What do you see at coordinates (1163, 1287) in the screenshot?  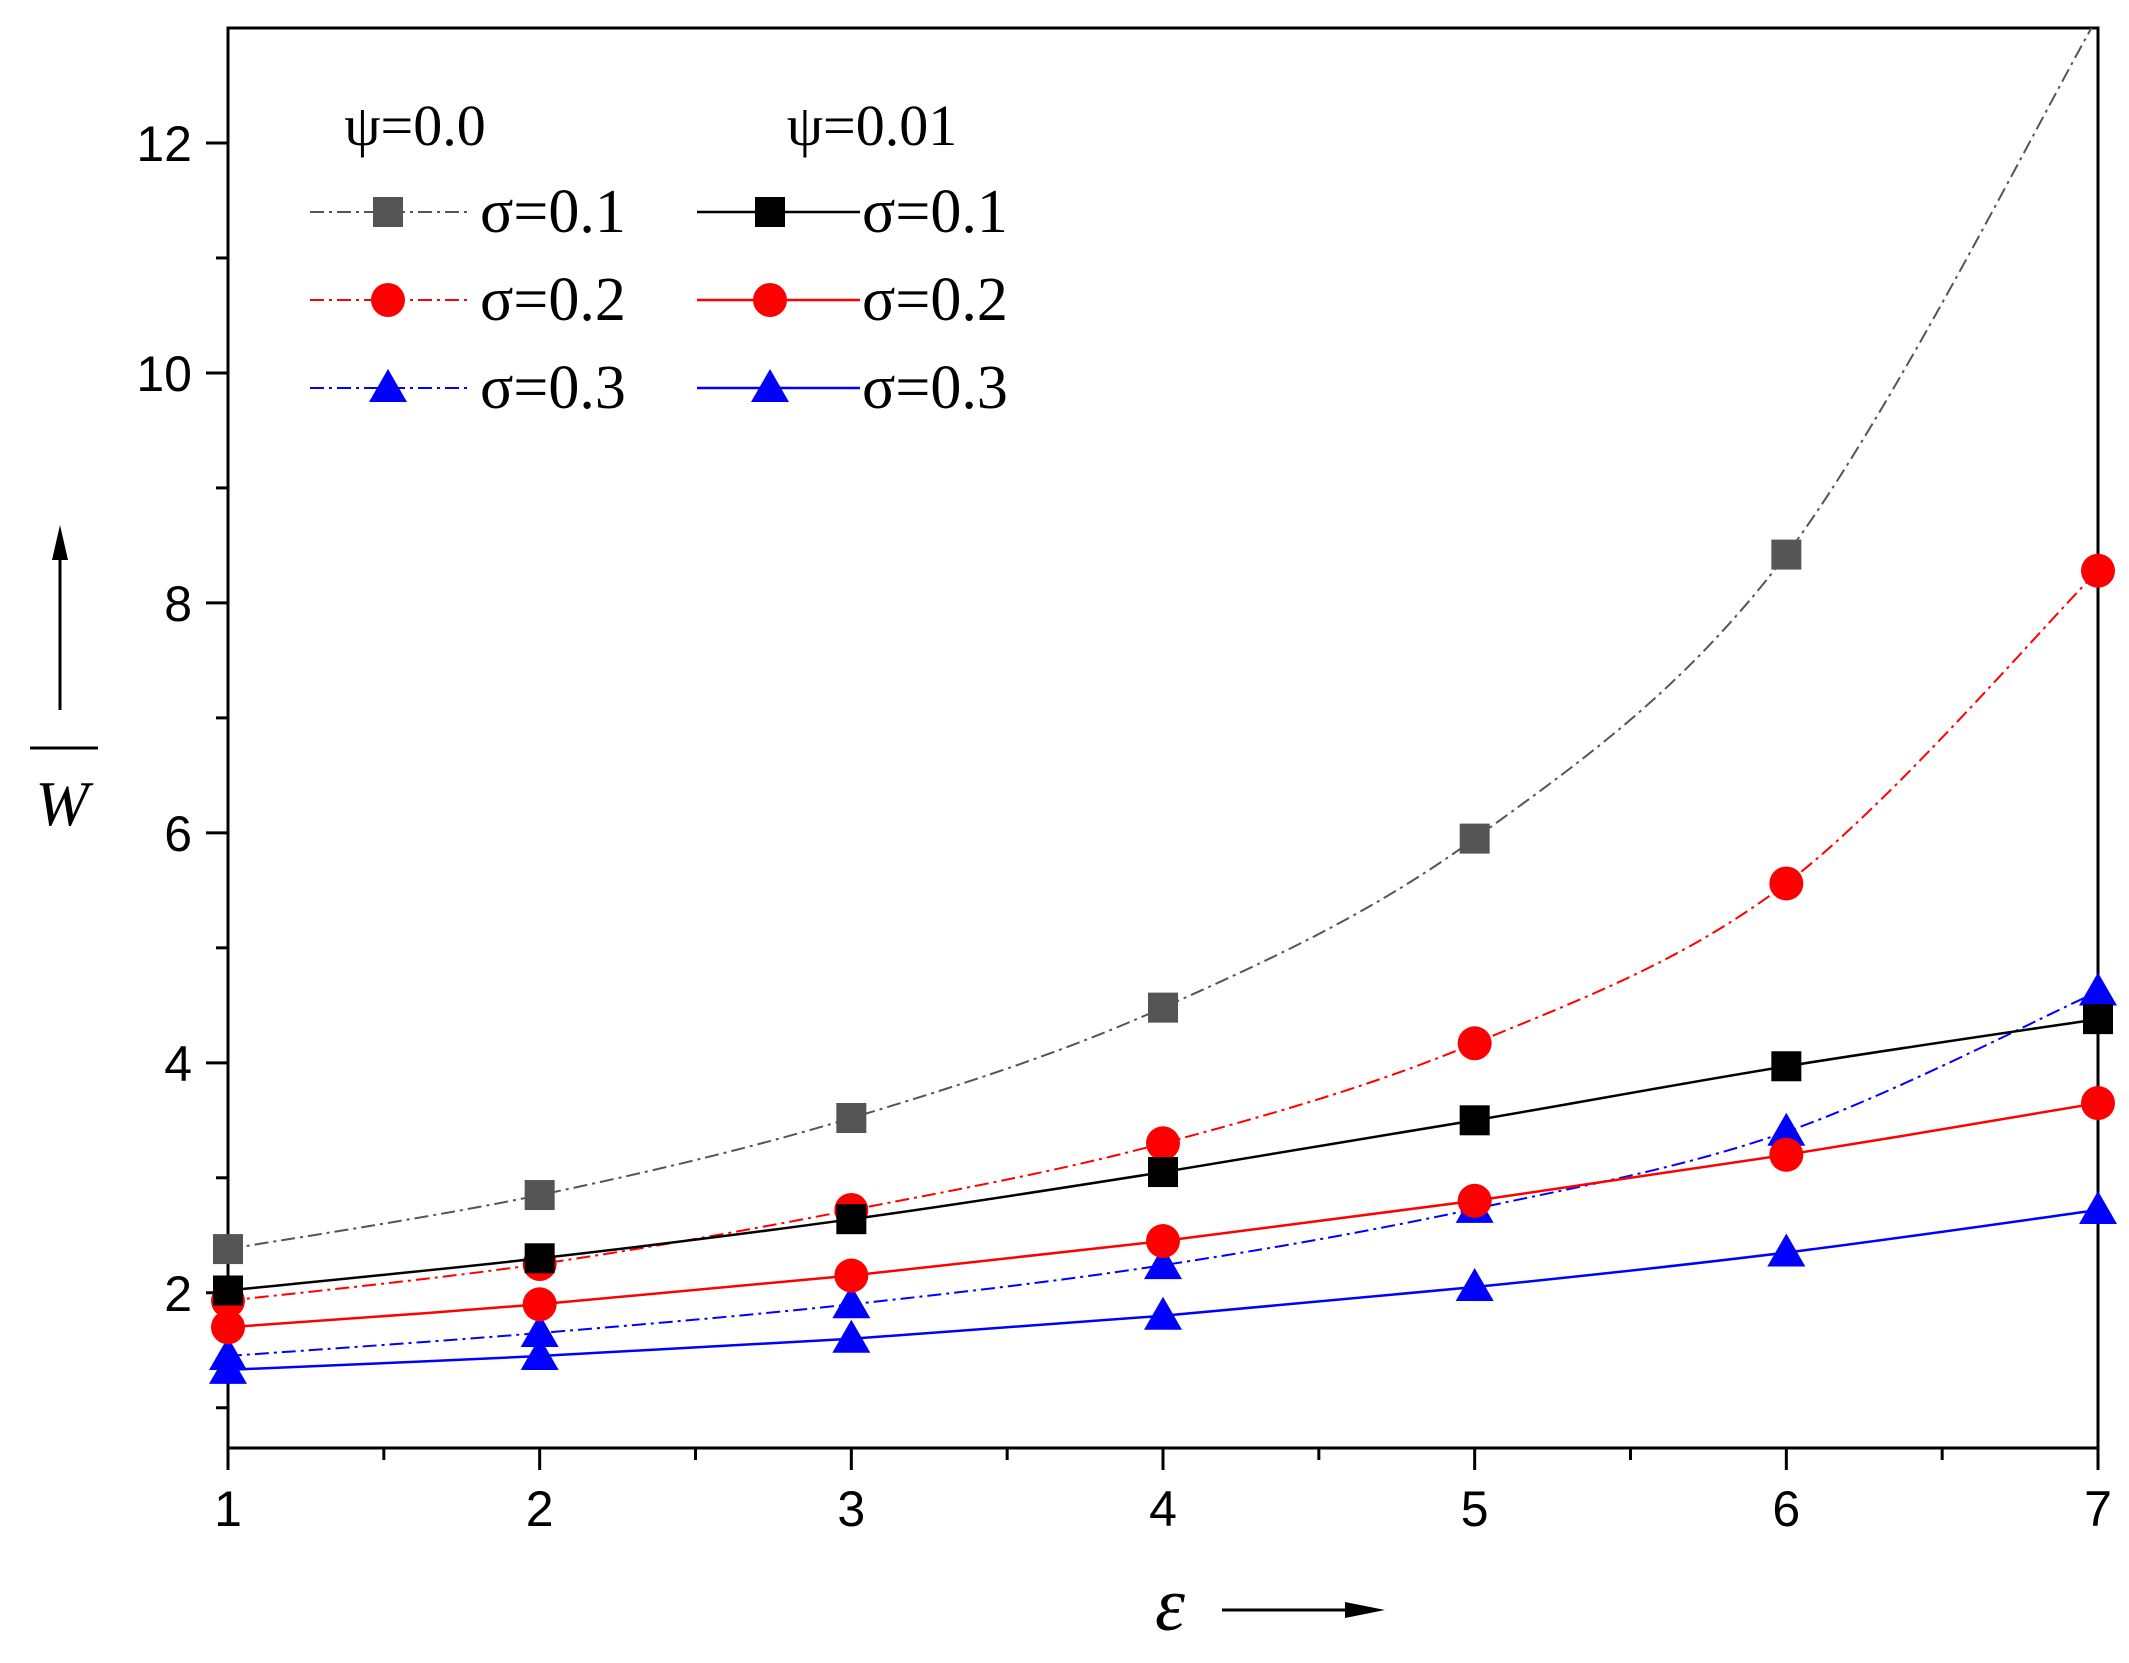 I see `series-psi001-triangle` at bounding box center [1163, 1287].